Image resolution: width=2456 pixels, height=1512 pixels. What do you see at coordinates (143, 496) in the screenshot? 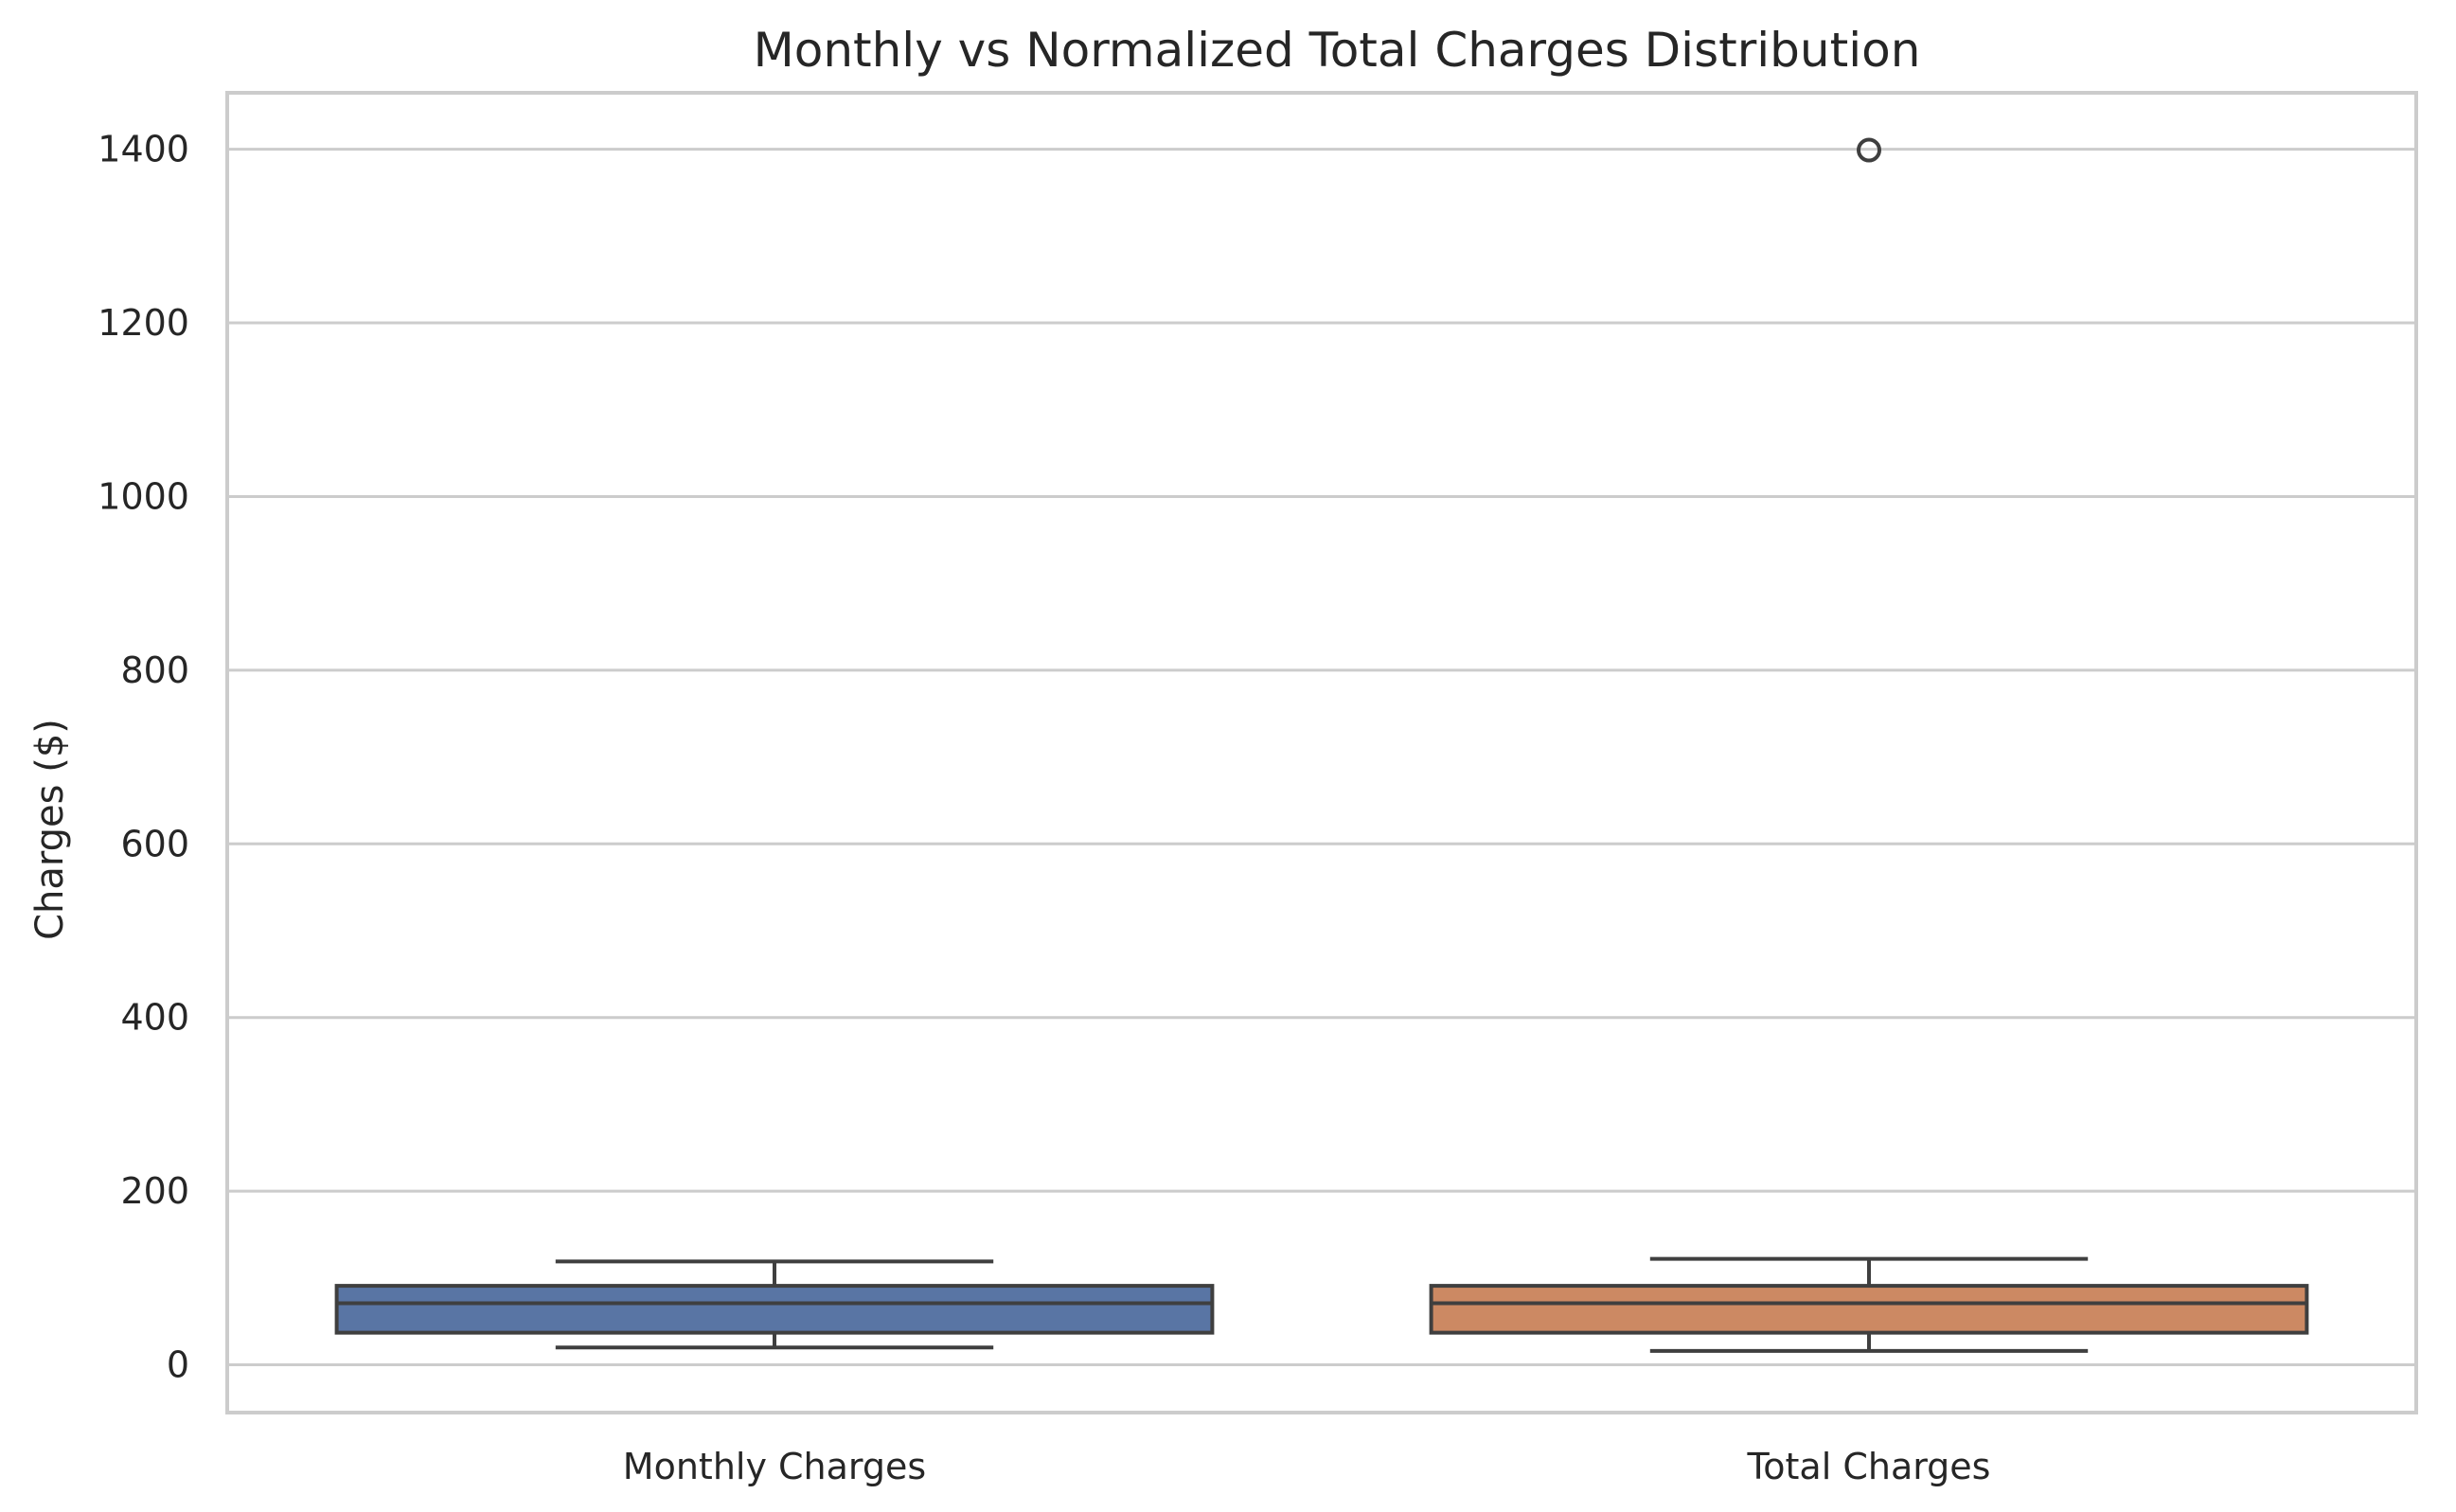
I see `y-tick-label-1000: 1000` at bounding box center [143, 496].